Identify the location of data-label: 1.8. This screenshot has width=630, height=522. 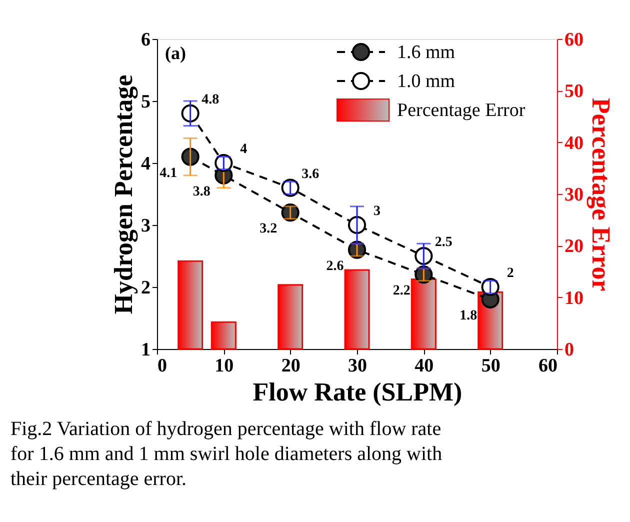
(469, 316).